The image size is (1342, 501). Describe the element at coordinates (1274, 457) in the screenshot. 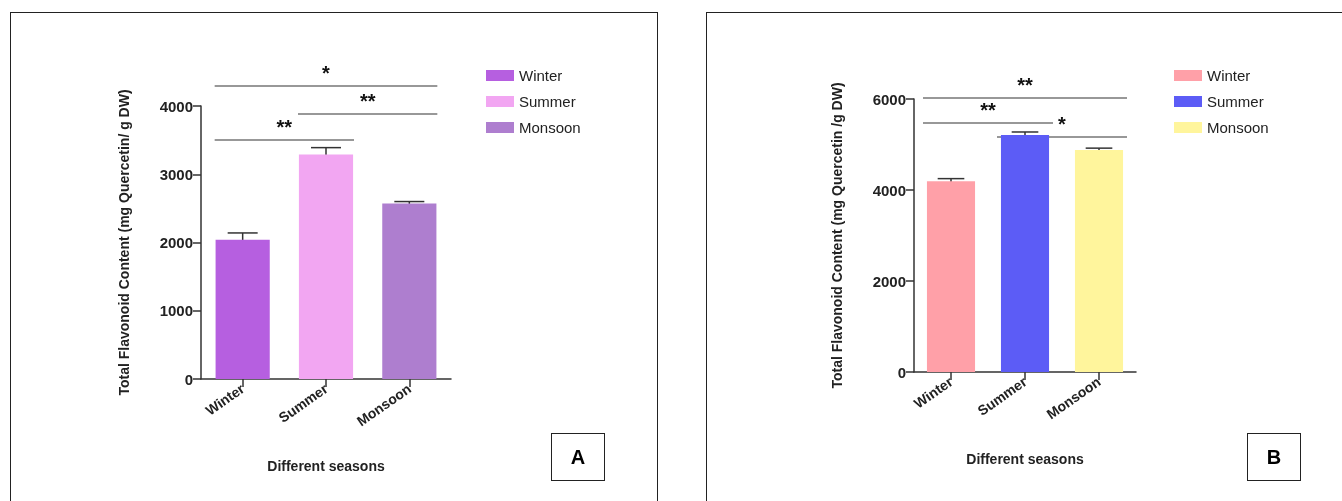

I see `text: B` at that location.